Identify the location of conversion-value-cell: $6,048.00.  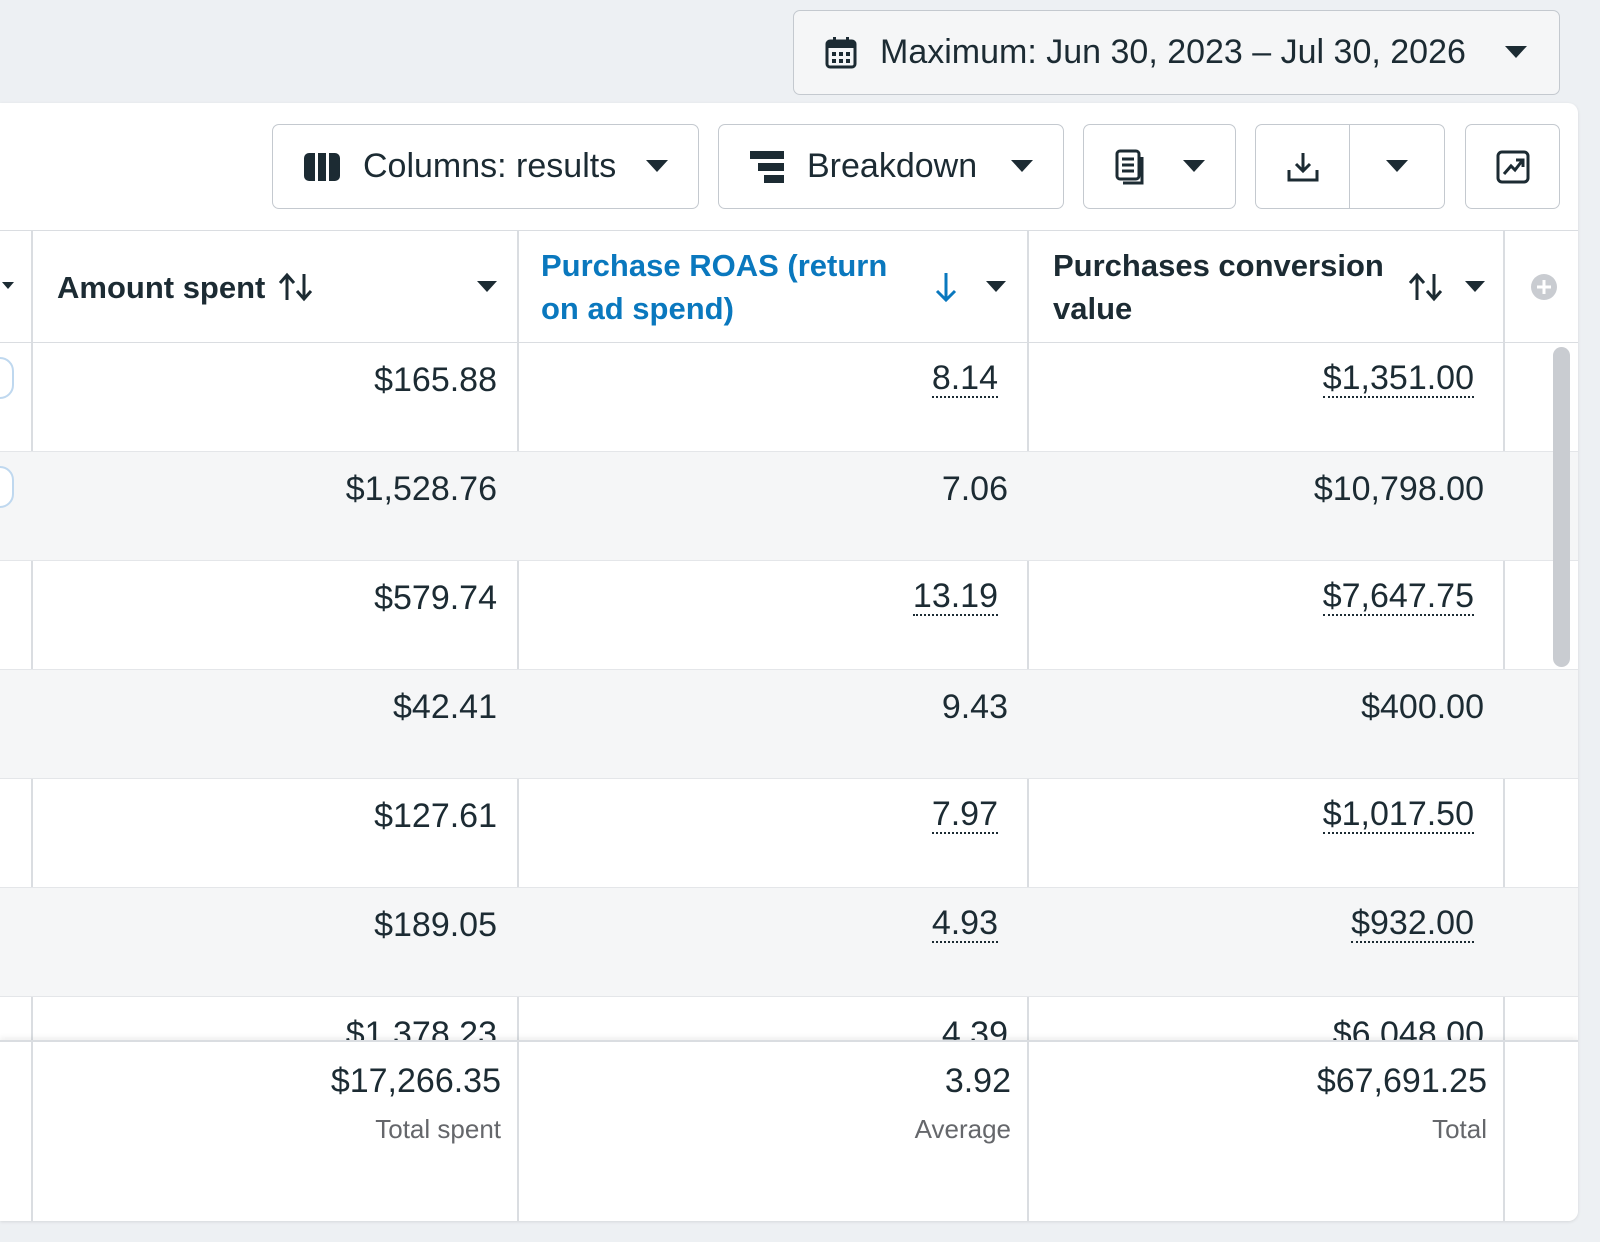
(1408, 1027).